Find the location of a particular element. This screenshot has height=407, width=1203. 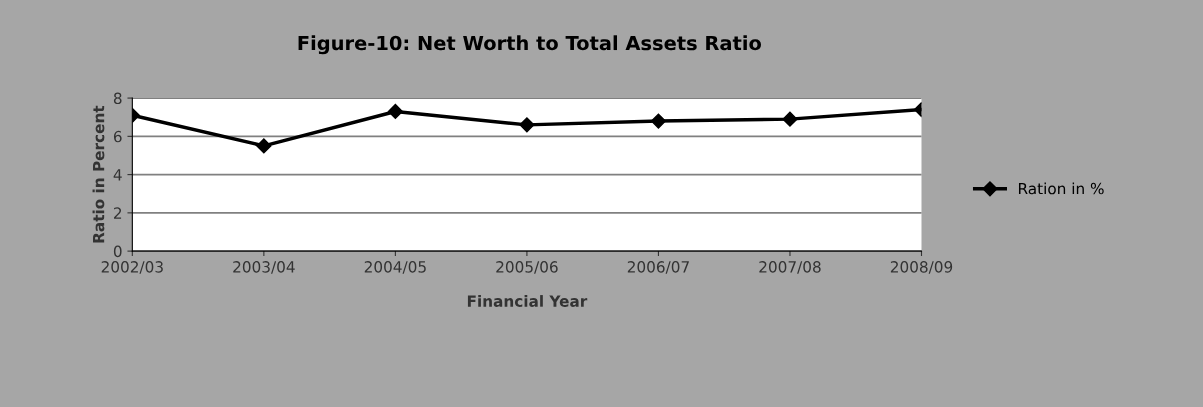

x-tick-label: 2002/03 is located at coordinates (132, 267).